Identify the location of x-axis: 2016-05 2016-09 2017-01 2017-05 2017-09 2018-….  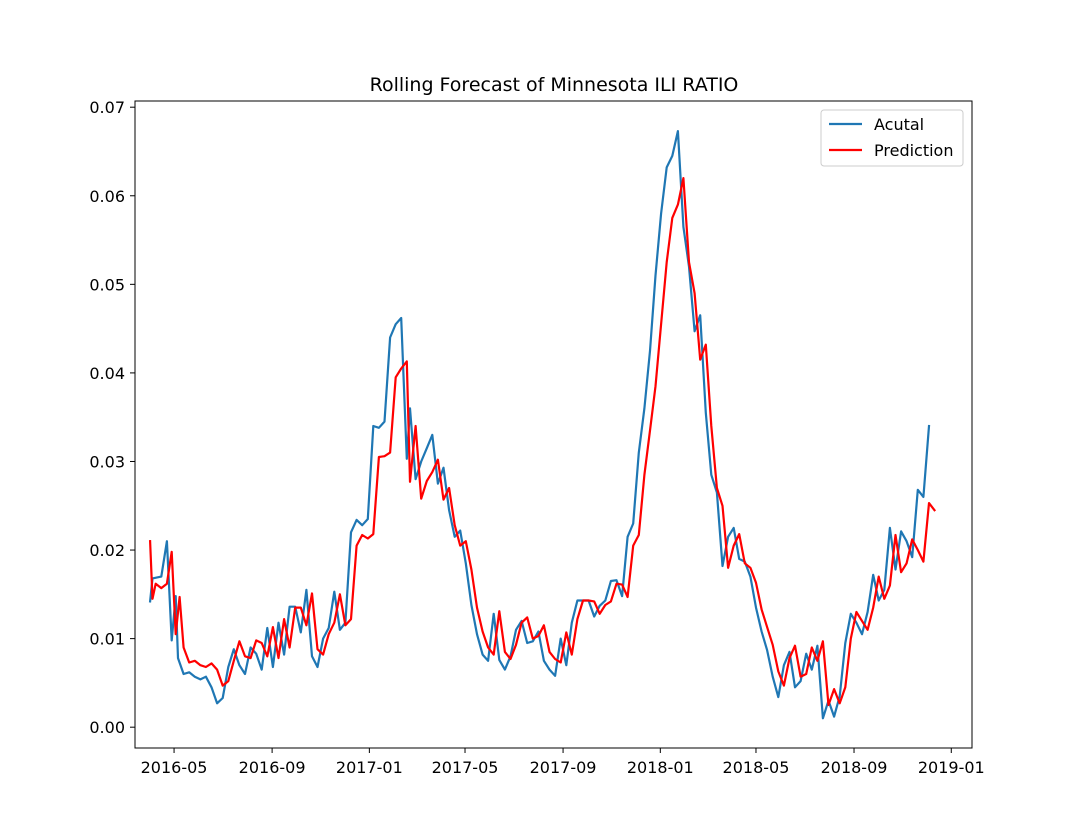
(563, 762).